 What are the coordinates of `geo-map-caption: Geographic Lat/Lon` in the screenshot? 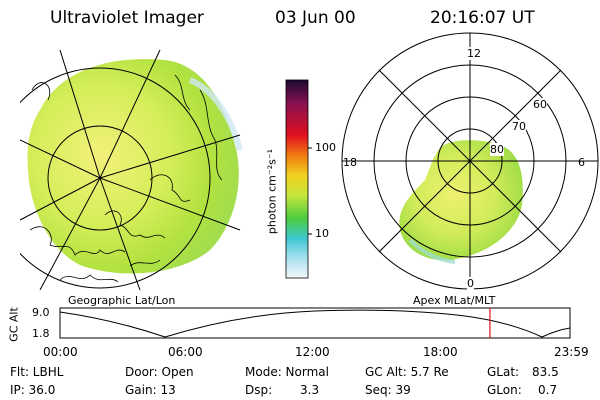 It's located at (122, 300).